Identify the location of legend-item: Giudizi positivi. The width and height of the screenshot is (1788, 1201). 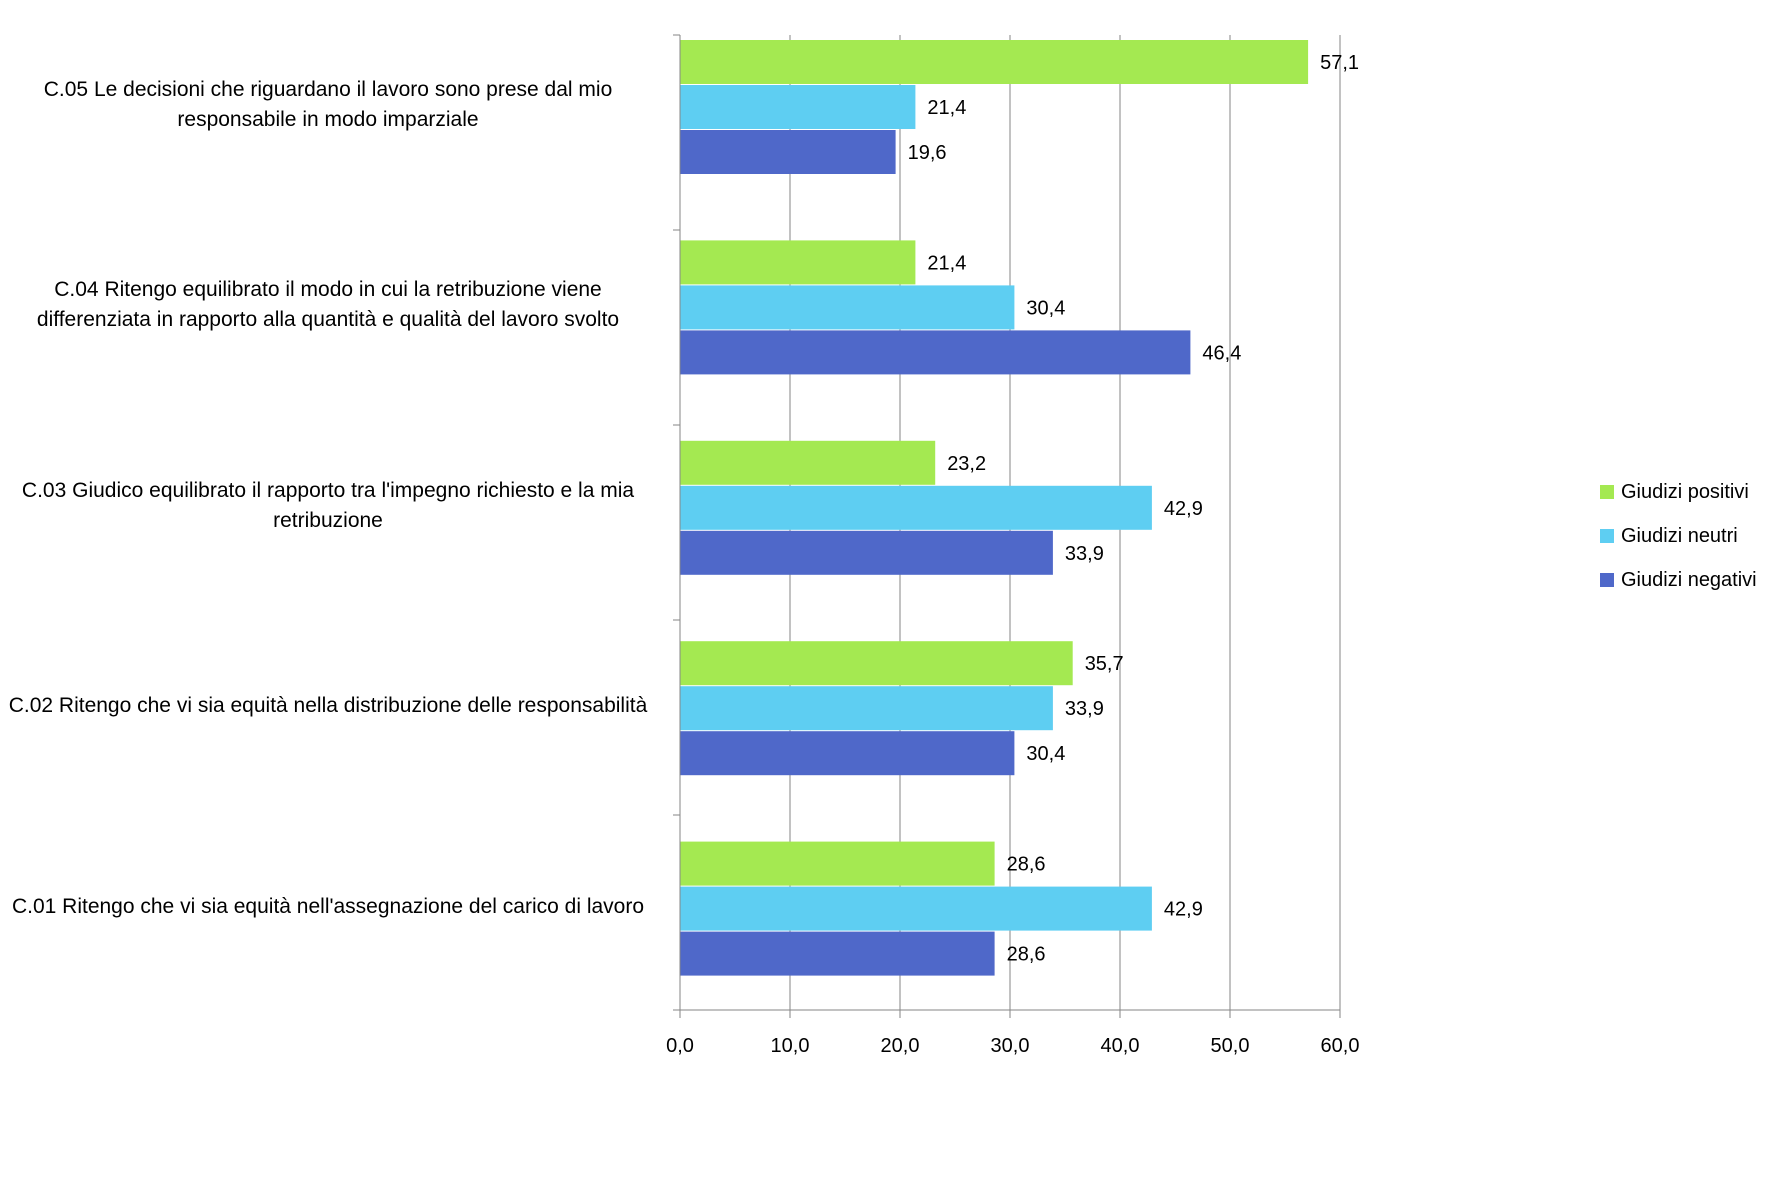
(1678, 492).